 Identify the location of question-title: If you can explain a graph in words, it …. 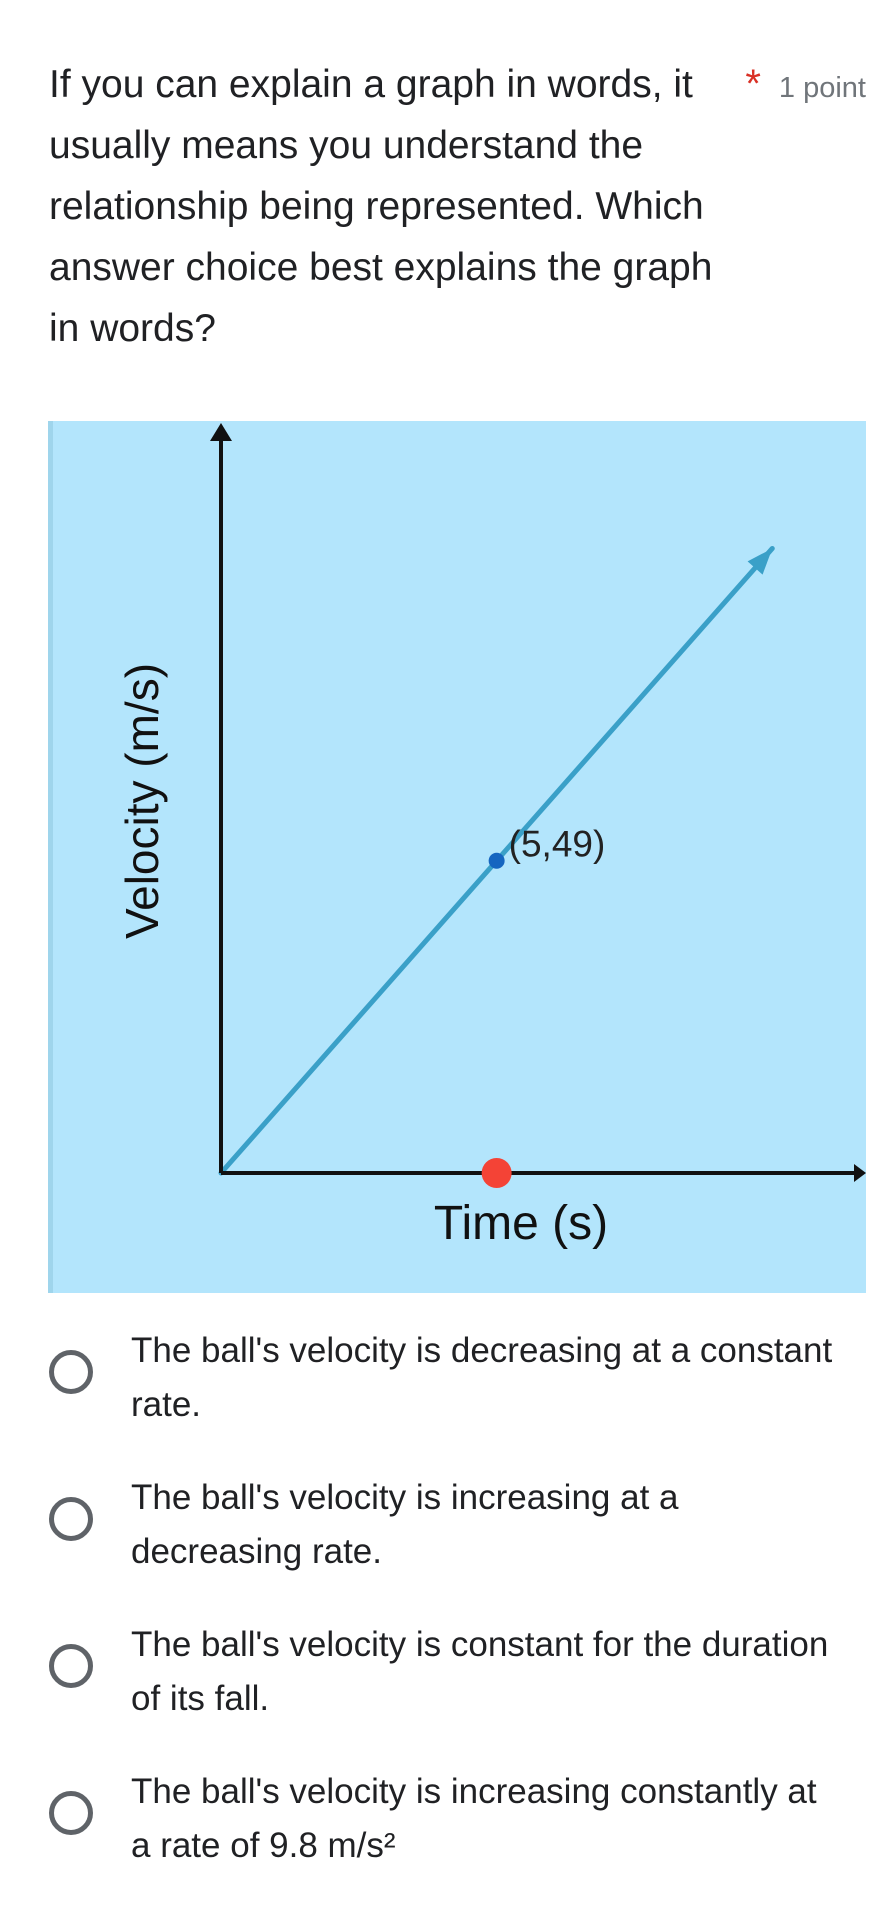
(399, 206).